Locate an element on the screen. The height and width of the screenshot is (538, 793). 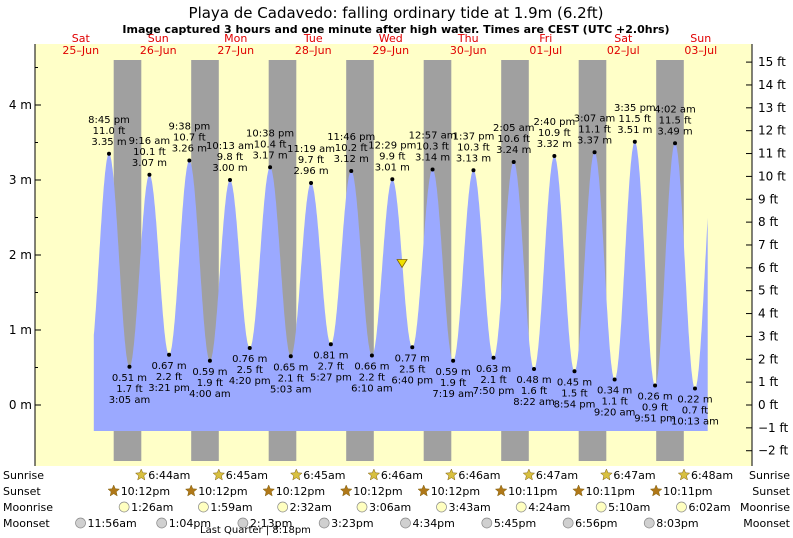
day-date: 29–Jun is located at coordinates (390, 50).